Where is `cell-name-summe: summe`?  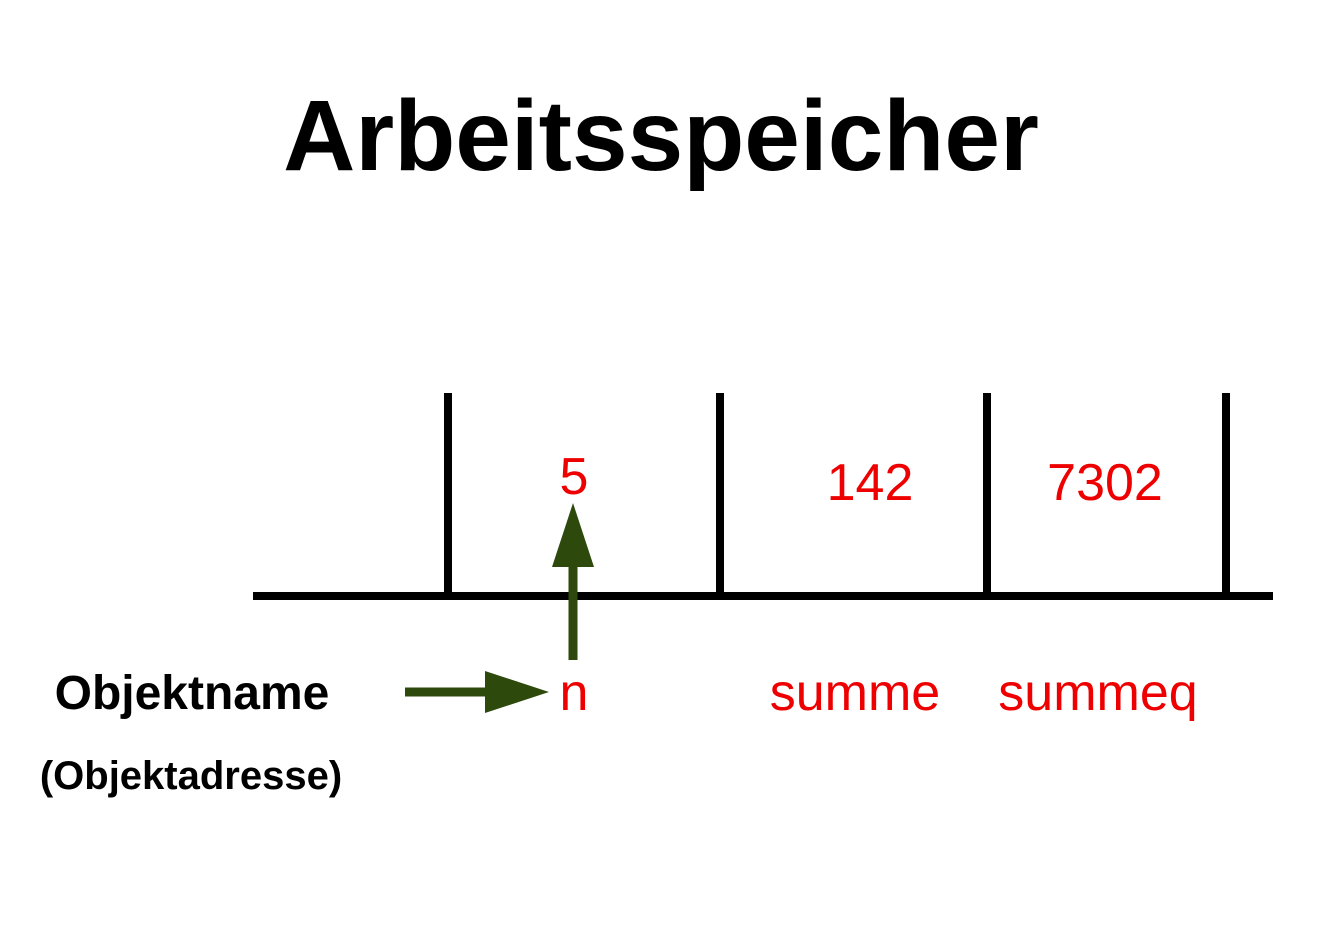 cell-name-summe: summe is located at coordinates (855, 693).